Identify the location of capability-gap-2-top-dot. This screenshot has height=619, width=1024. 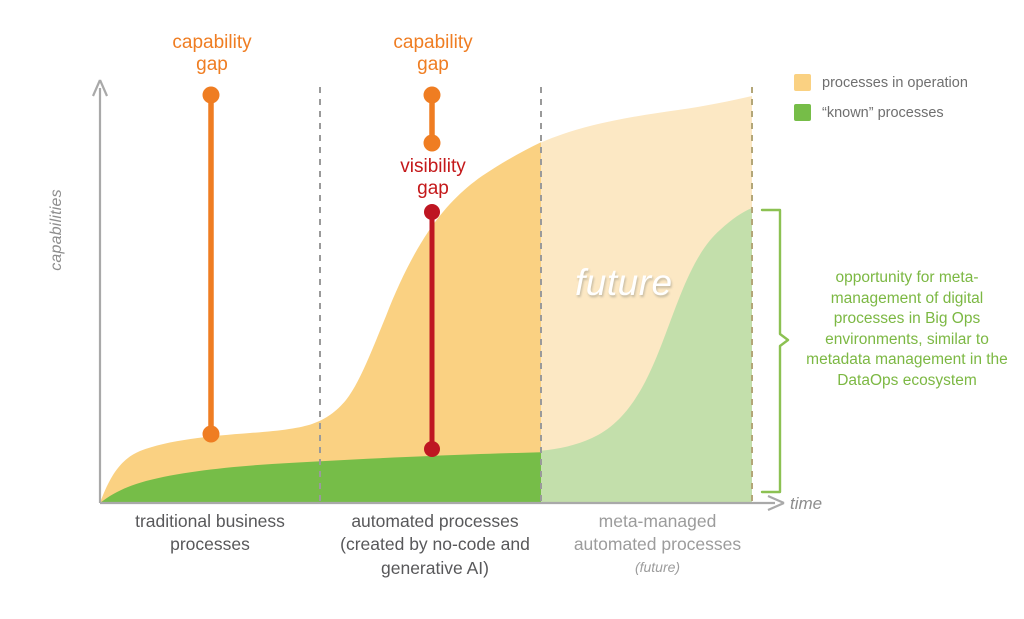
(432, 95).